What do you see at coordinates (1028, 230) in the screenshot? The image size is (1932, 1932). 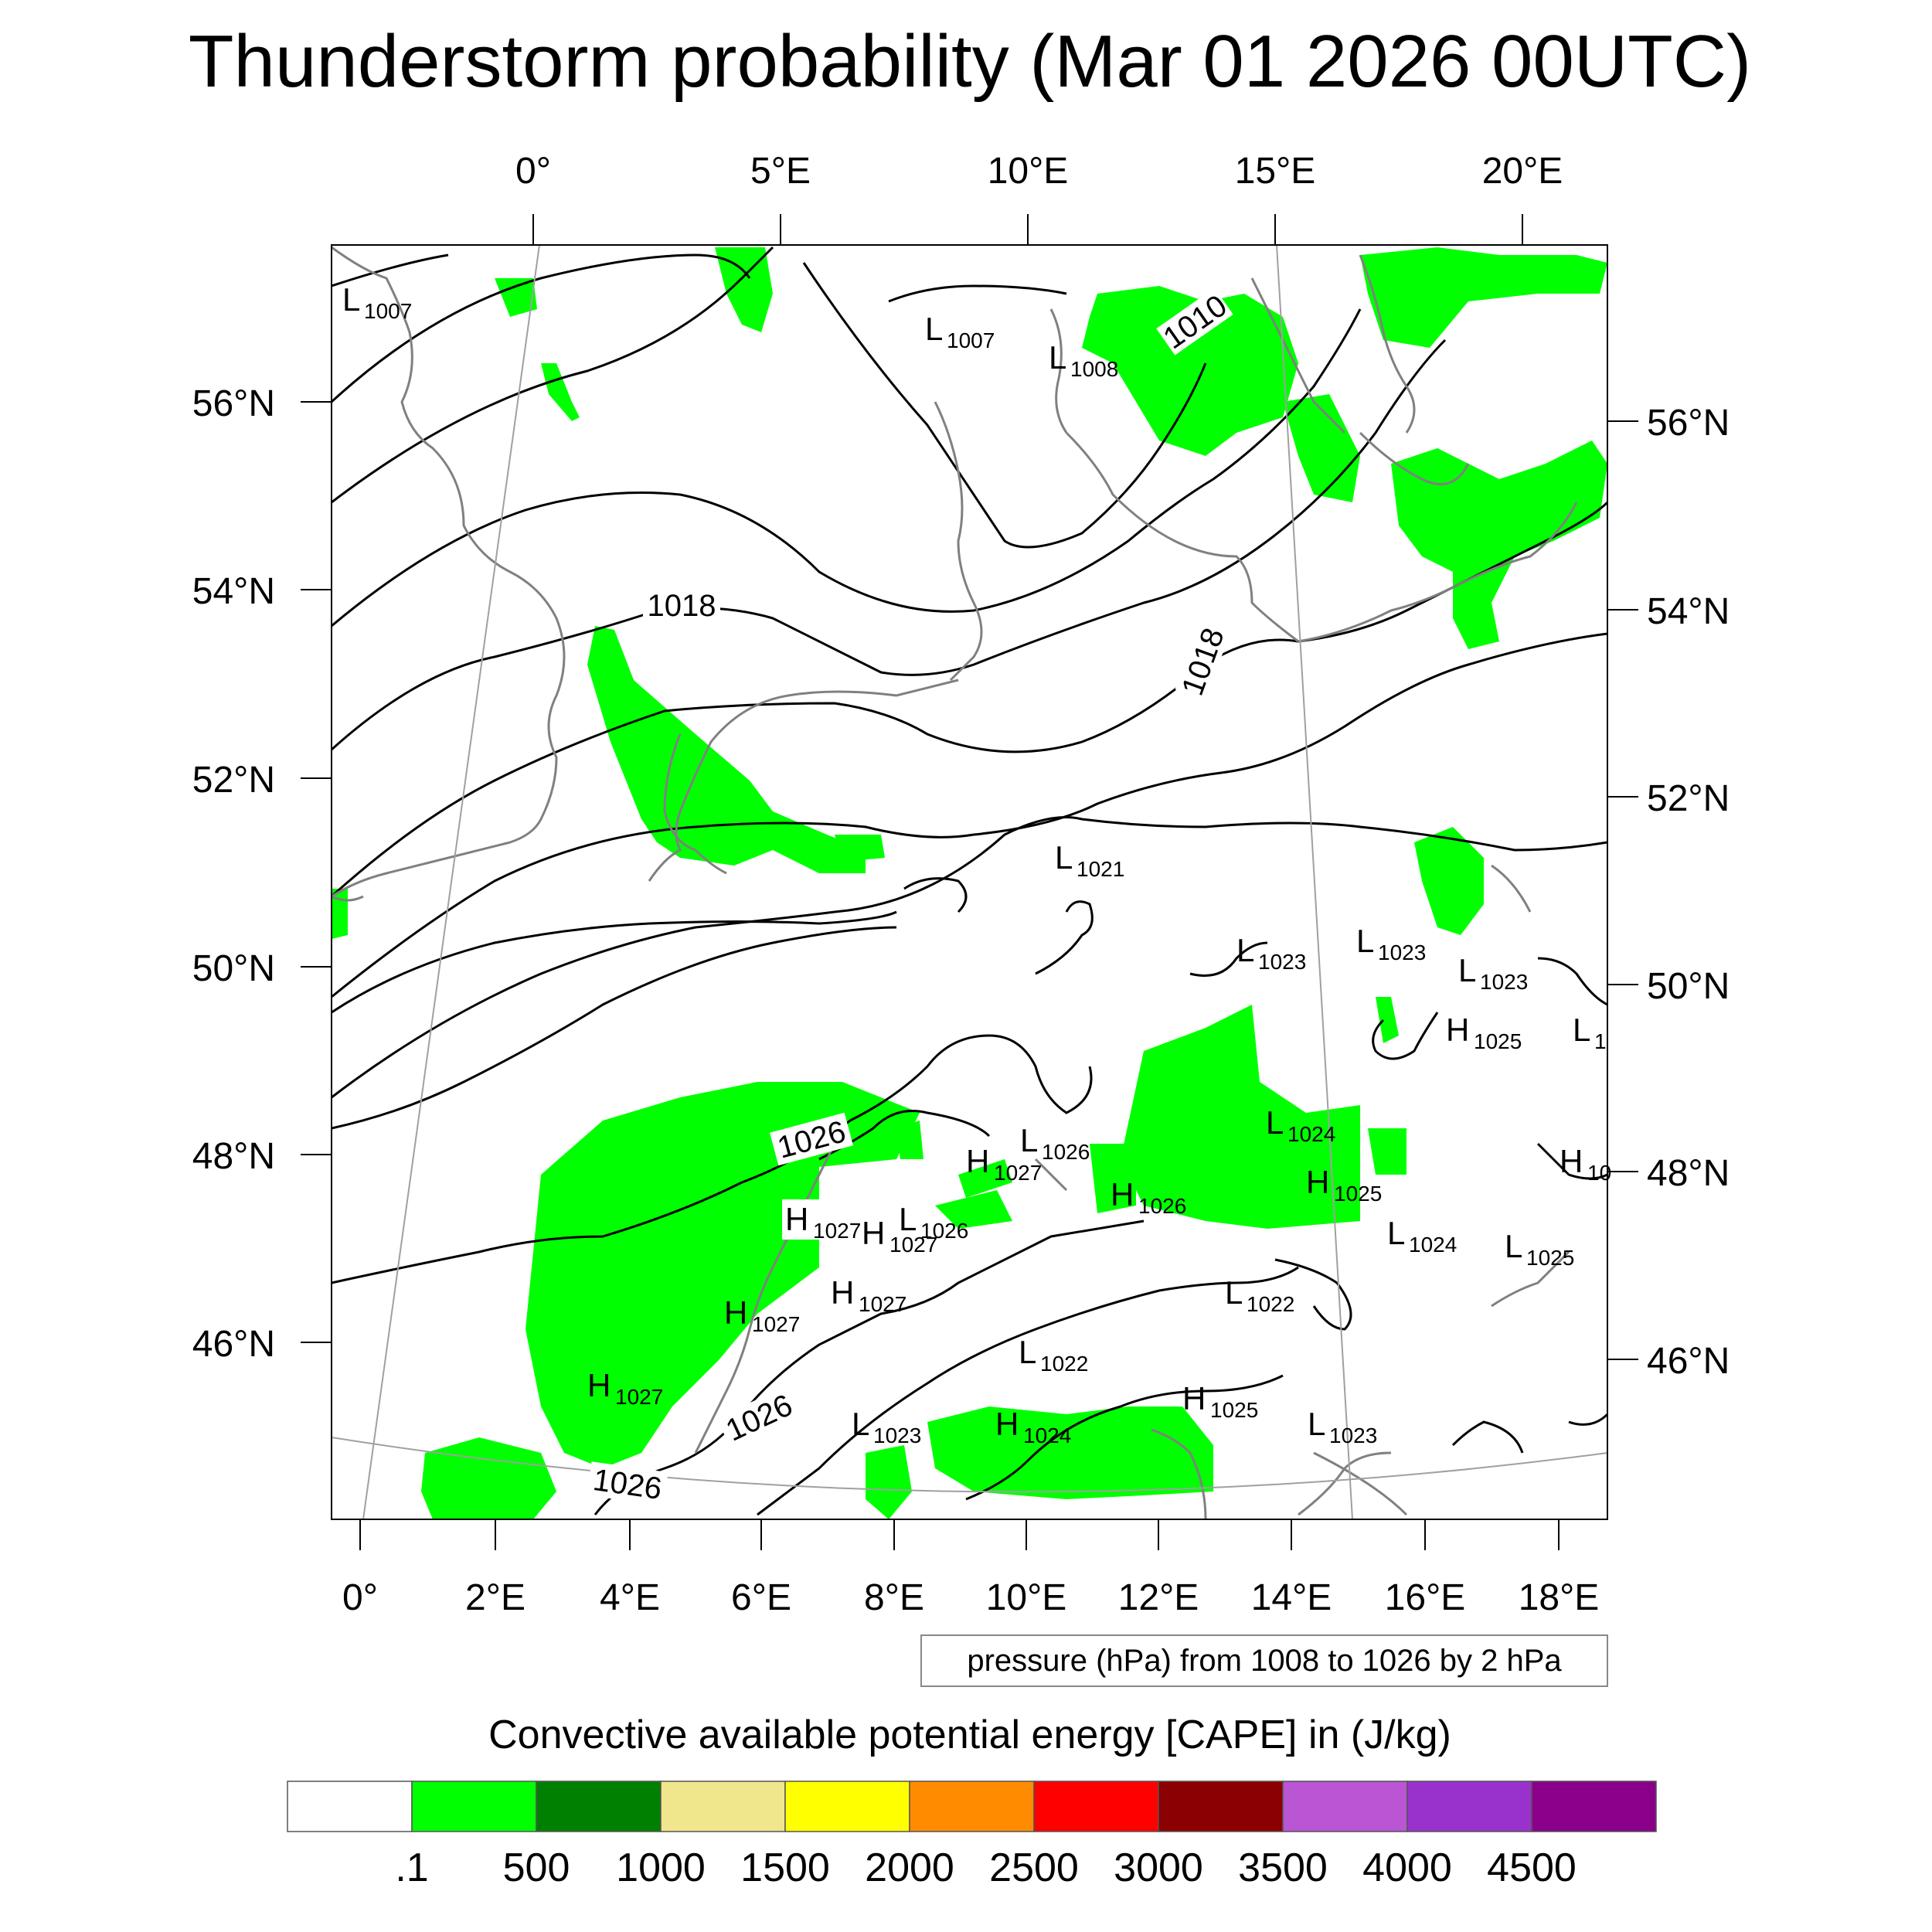 I see `top-ticks` at bounding box center [1028, 230].